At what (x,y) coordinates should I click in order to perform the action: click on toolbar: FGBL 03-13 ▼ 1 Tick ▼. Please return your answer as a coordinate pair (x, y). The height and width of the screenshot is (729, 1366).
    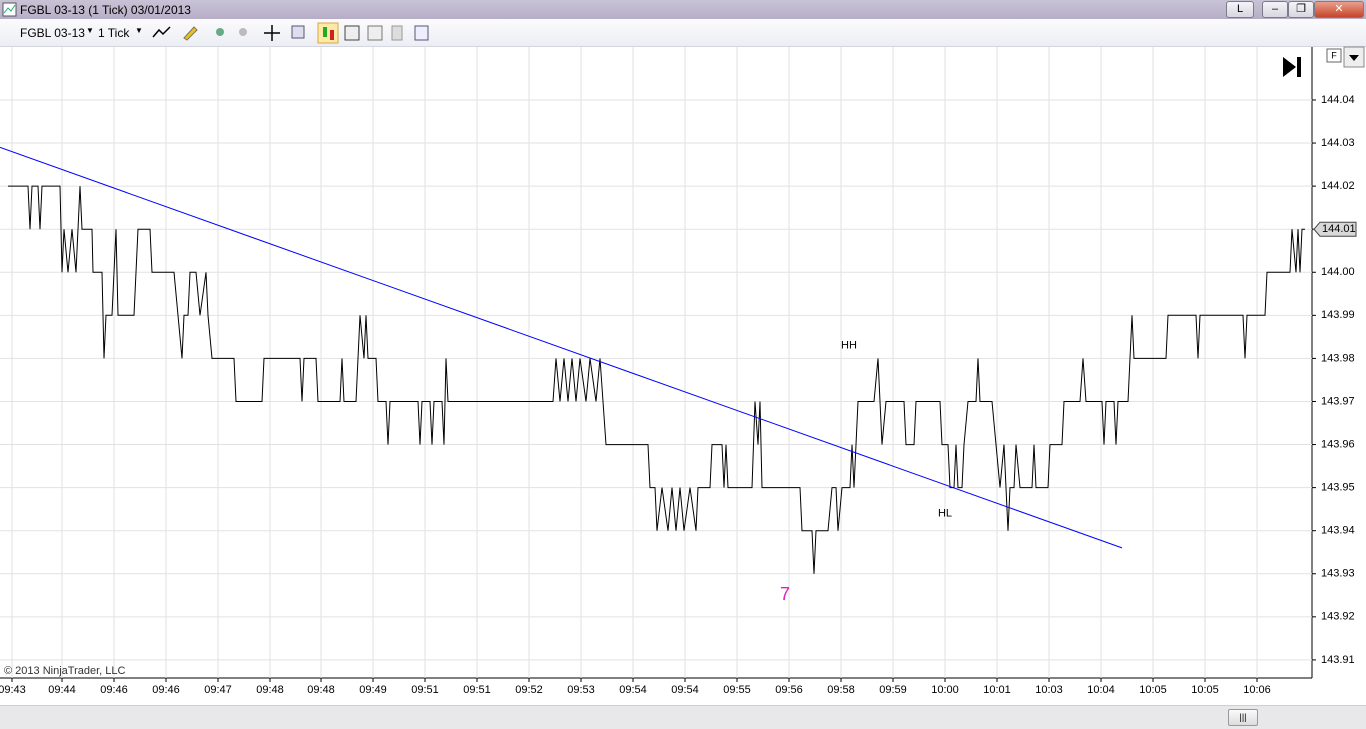
    Looking at the image, I should click on (683, 33).